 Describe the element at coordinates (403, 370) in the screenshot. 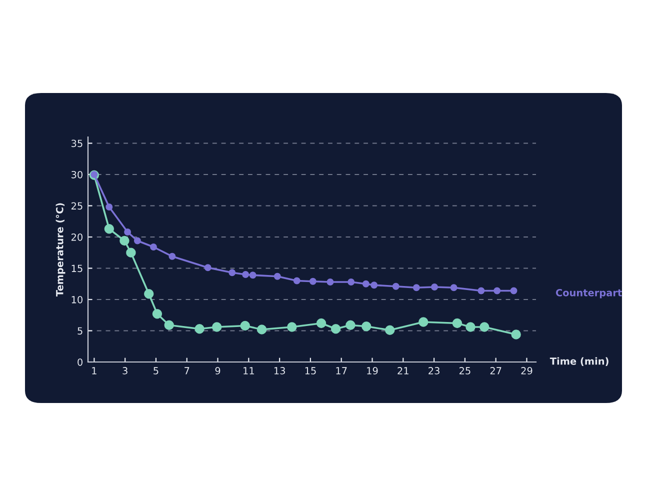

I see `x-tick-label: 21` at that location.